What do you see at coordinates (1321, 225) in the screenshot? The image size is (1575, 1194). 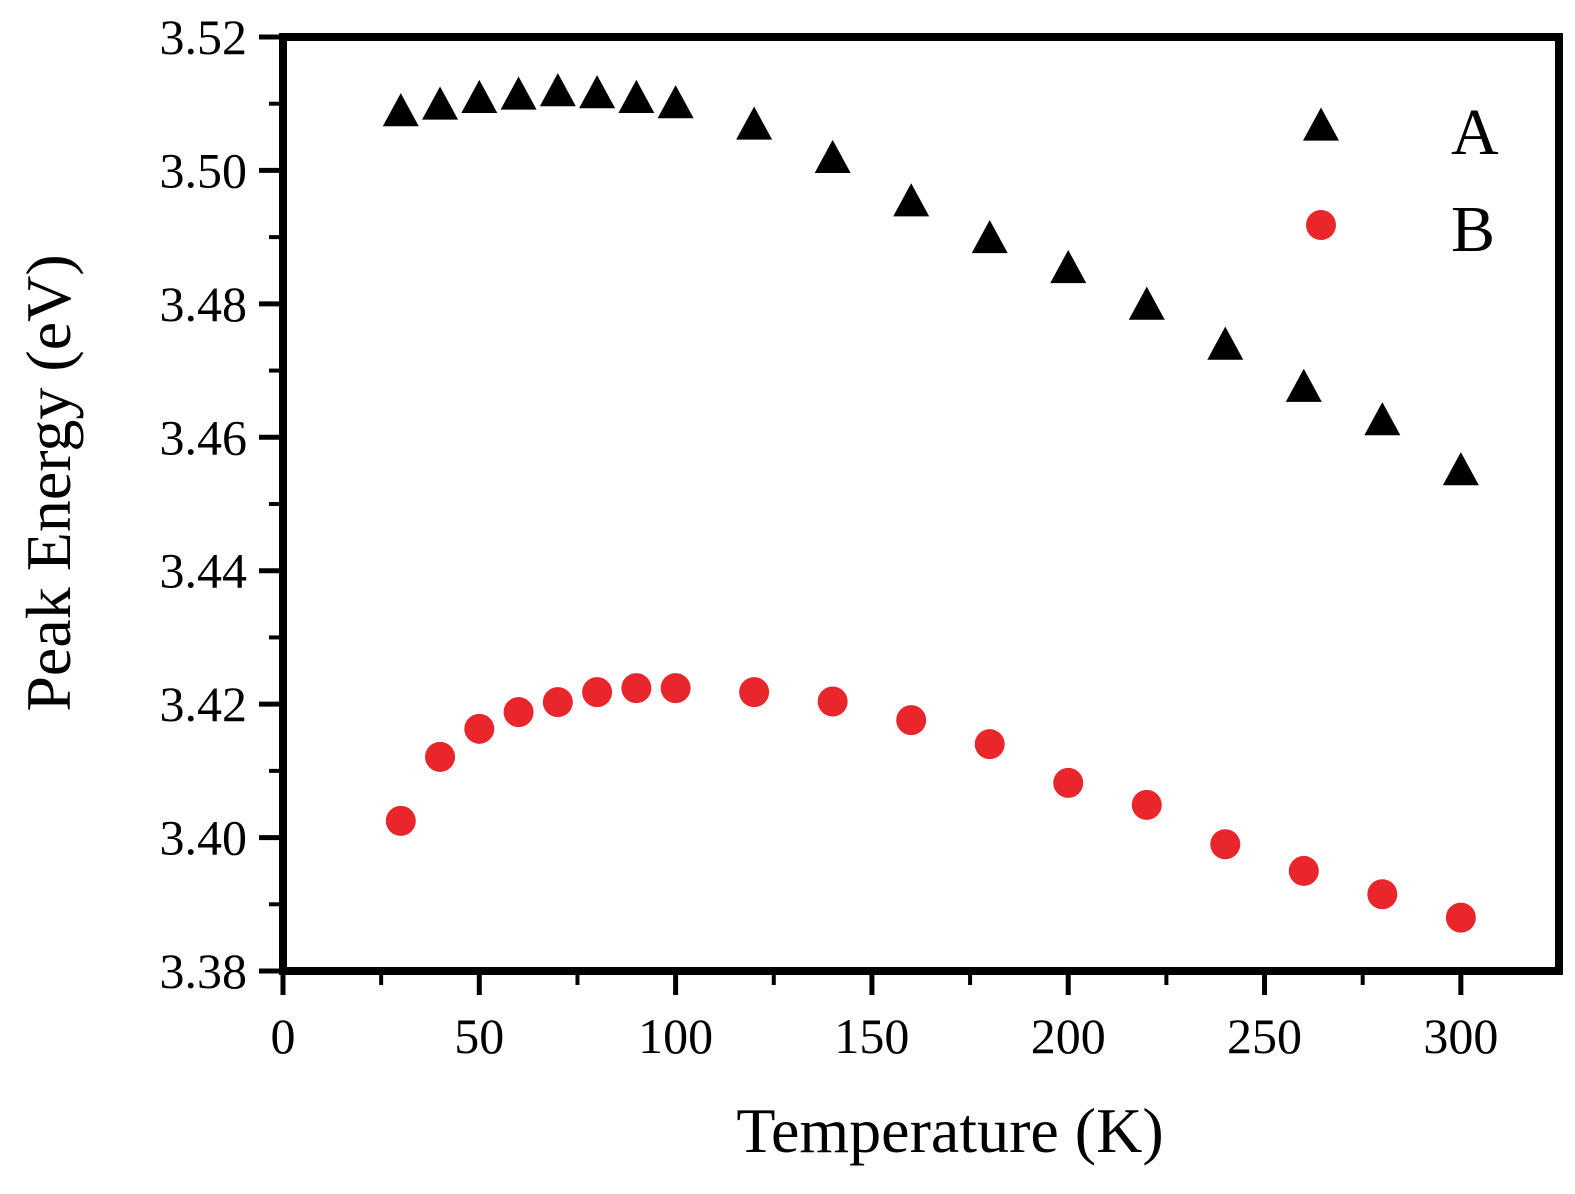 I see `legend-marker-b` at bounding box center [1321, 225].